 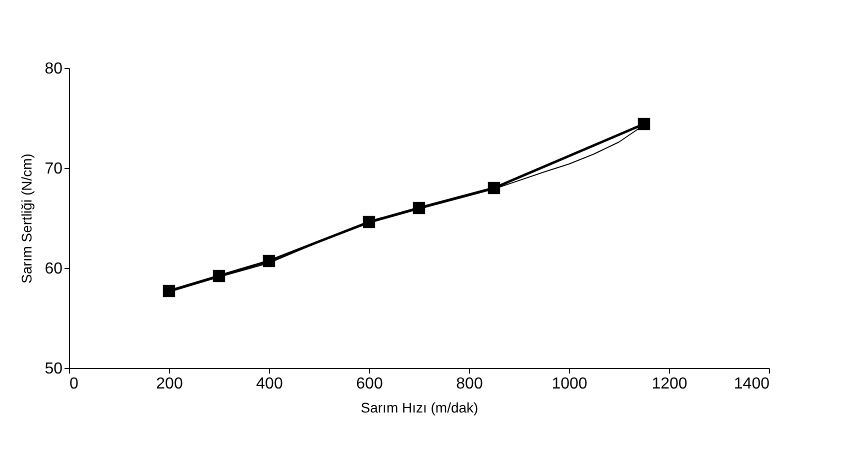 I want to click on x-tick-label: 1400, so click(x=752, y=384).